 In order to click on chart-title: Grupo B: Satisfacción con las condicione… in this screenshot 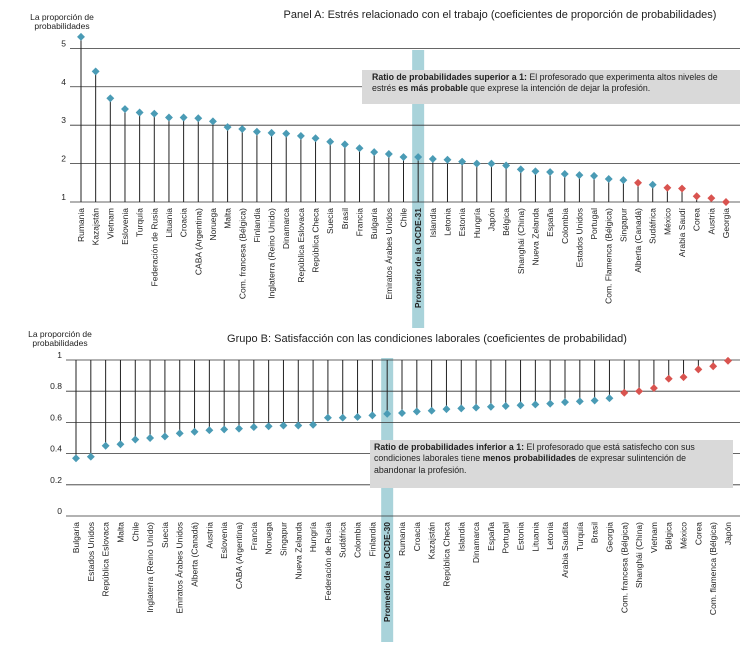, I will do `click(427, 339)`.